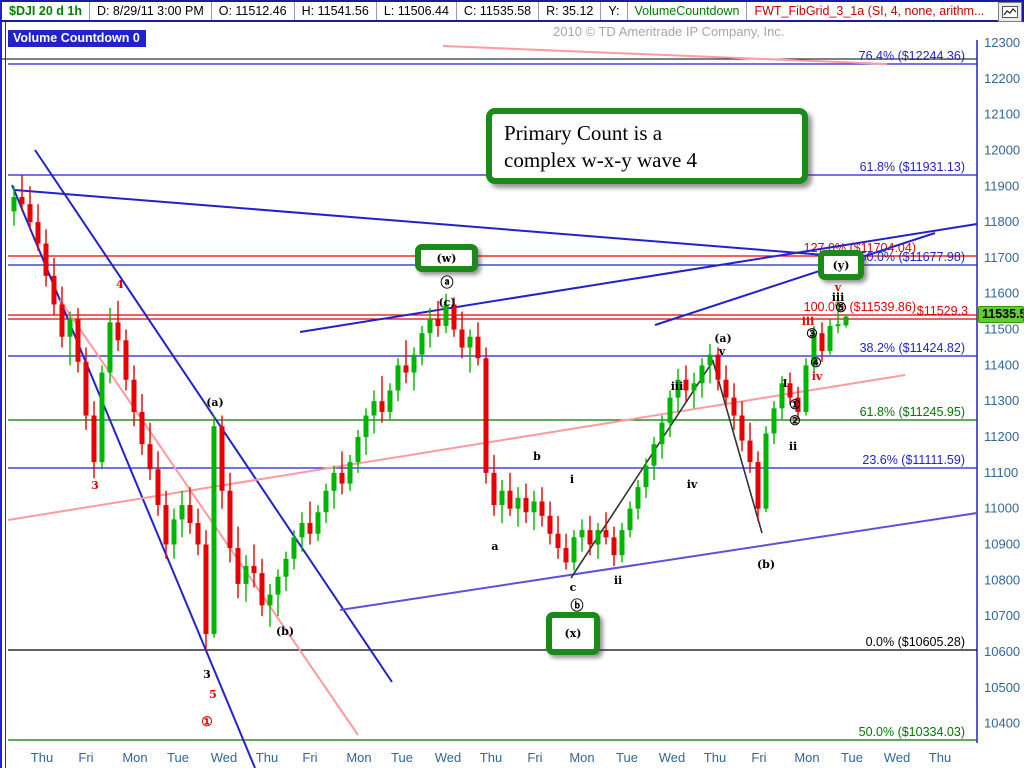 This screenshot has width=1024, height=768. I want to click on price-axis-label: 11800, so click(1001, 221).